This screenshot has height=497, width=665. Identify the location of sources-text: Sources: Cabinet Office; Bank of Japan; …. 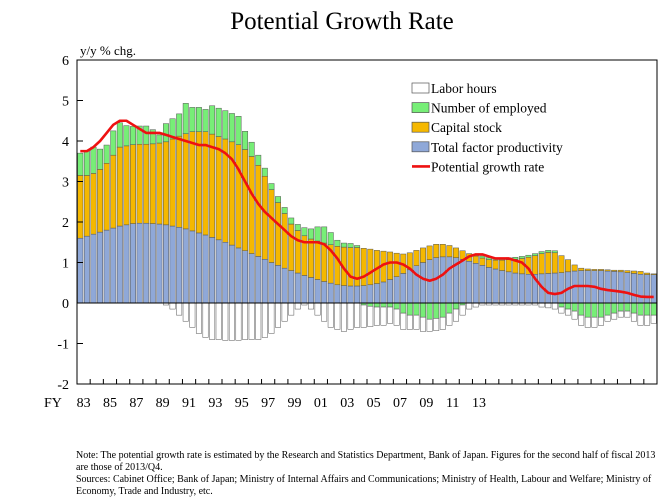
(364, 485).